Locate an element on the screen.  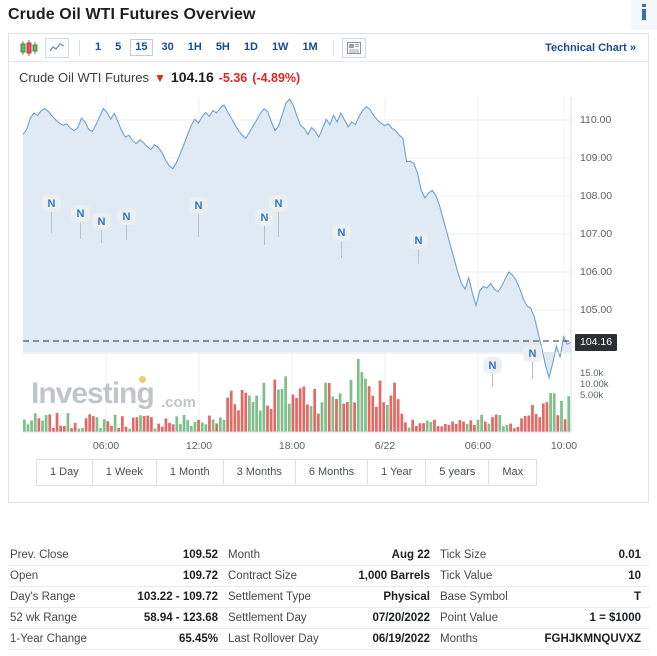
stat-label: Prev. Close is located at coordinates (39, 555).